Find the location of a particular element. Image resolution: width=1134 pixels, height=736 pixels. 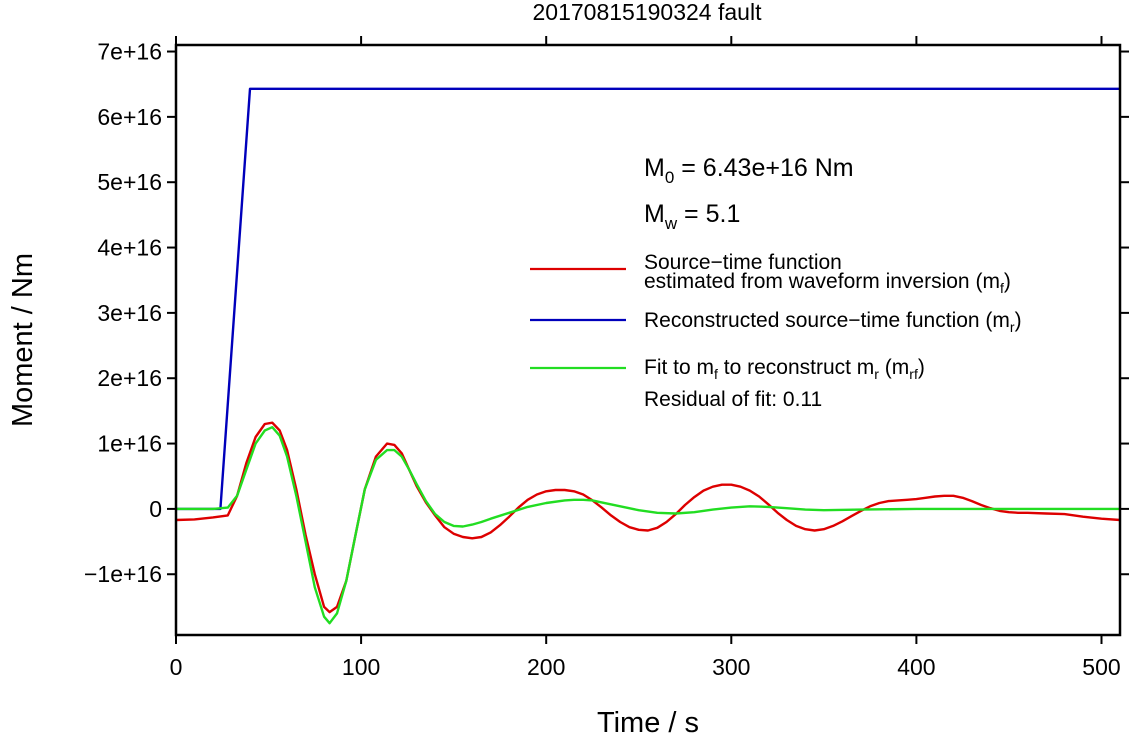

y-tick-label: 3e+16 is located at coordinates (129, 313).